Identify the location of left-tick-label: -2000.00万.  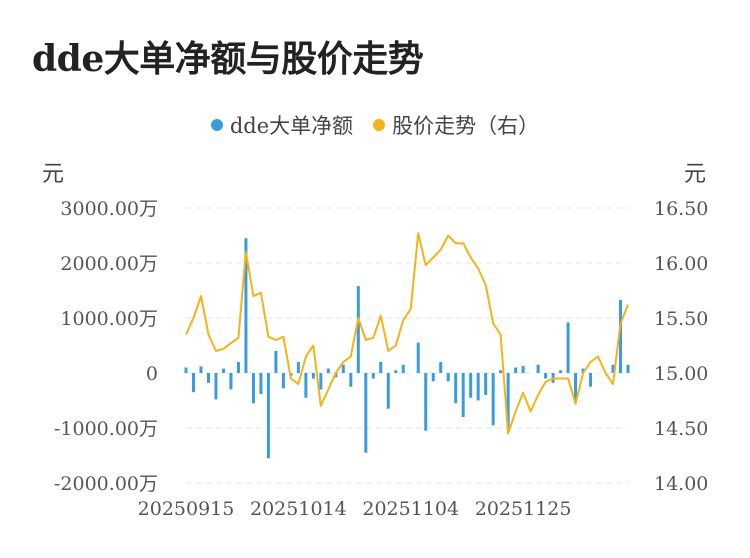
(106, 484).